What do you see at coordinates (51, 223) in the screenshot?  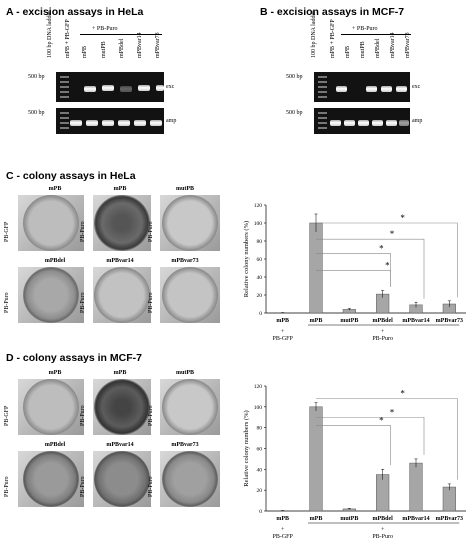 I see `plate-c1` at bounding box center [51, 223].